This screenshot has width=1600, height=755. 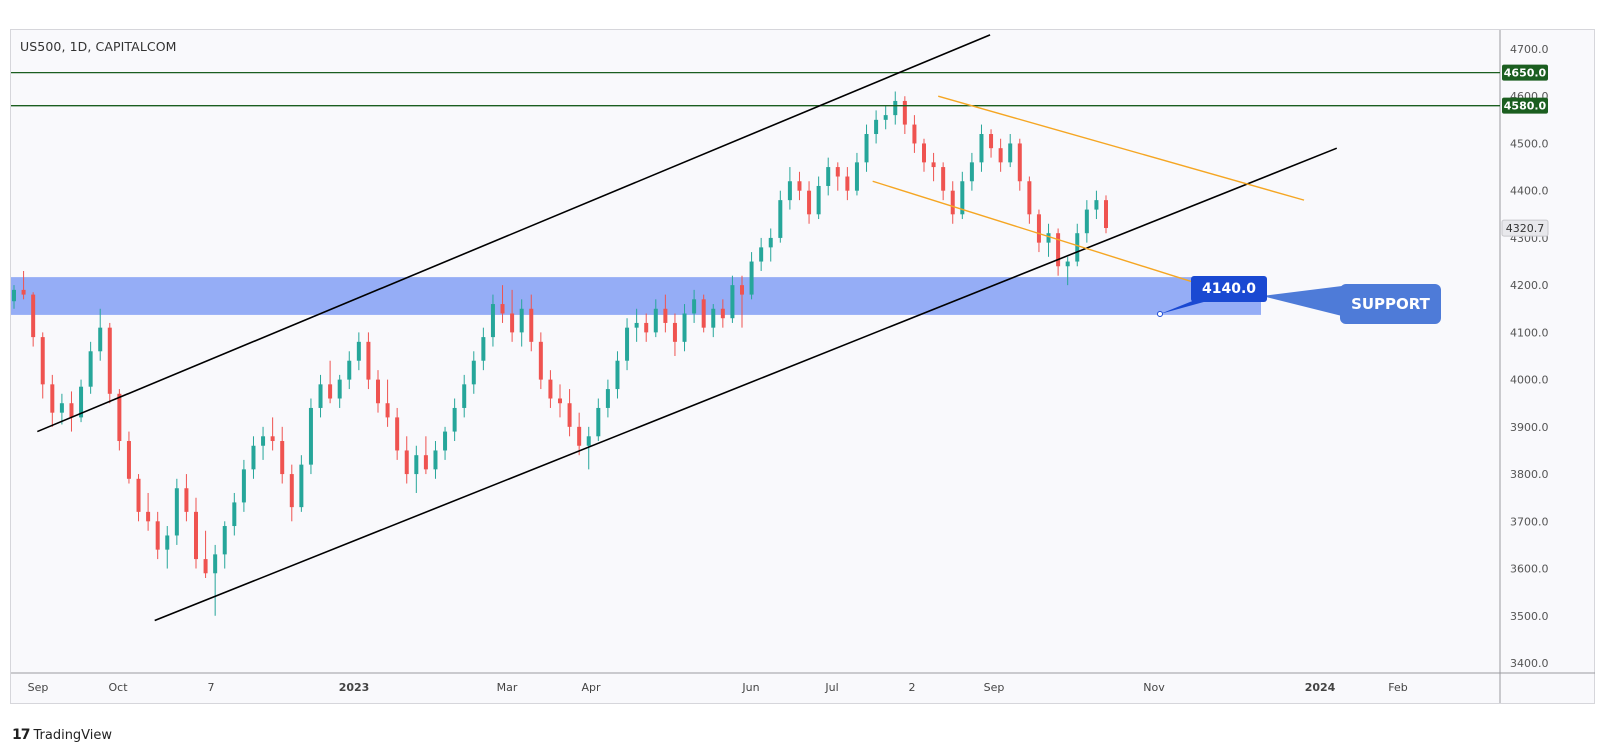 What do you see at coordinates (62, 735) in the screenshot?
I see `tradingview-brand: 17 TradingView` at bounding box center [62, 735].